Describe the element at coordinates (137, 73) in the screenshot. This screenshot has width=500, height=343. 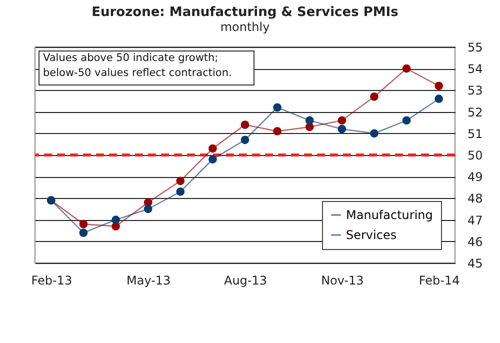
I see `annotation: below-50 values reflect contraction.` at that location.